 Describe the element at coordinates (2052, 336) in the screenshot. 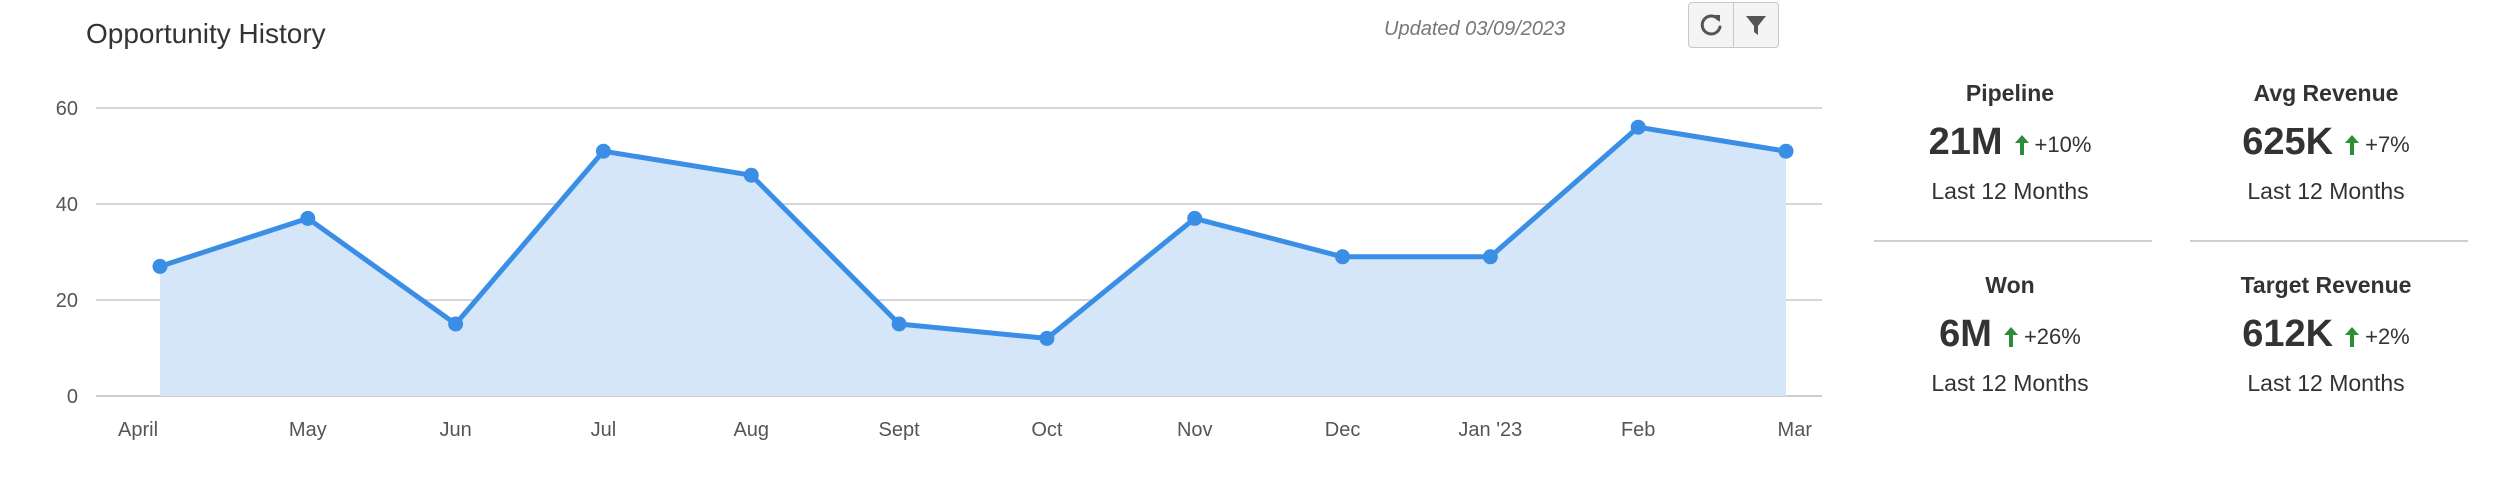

I see `kpi-change: +26%` at that location.